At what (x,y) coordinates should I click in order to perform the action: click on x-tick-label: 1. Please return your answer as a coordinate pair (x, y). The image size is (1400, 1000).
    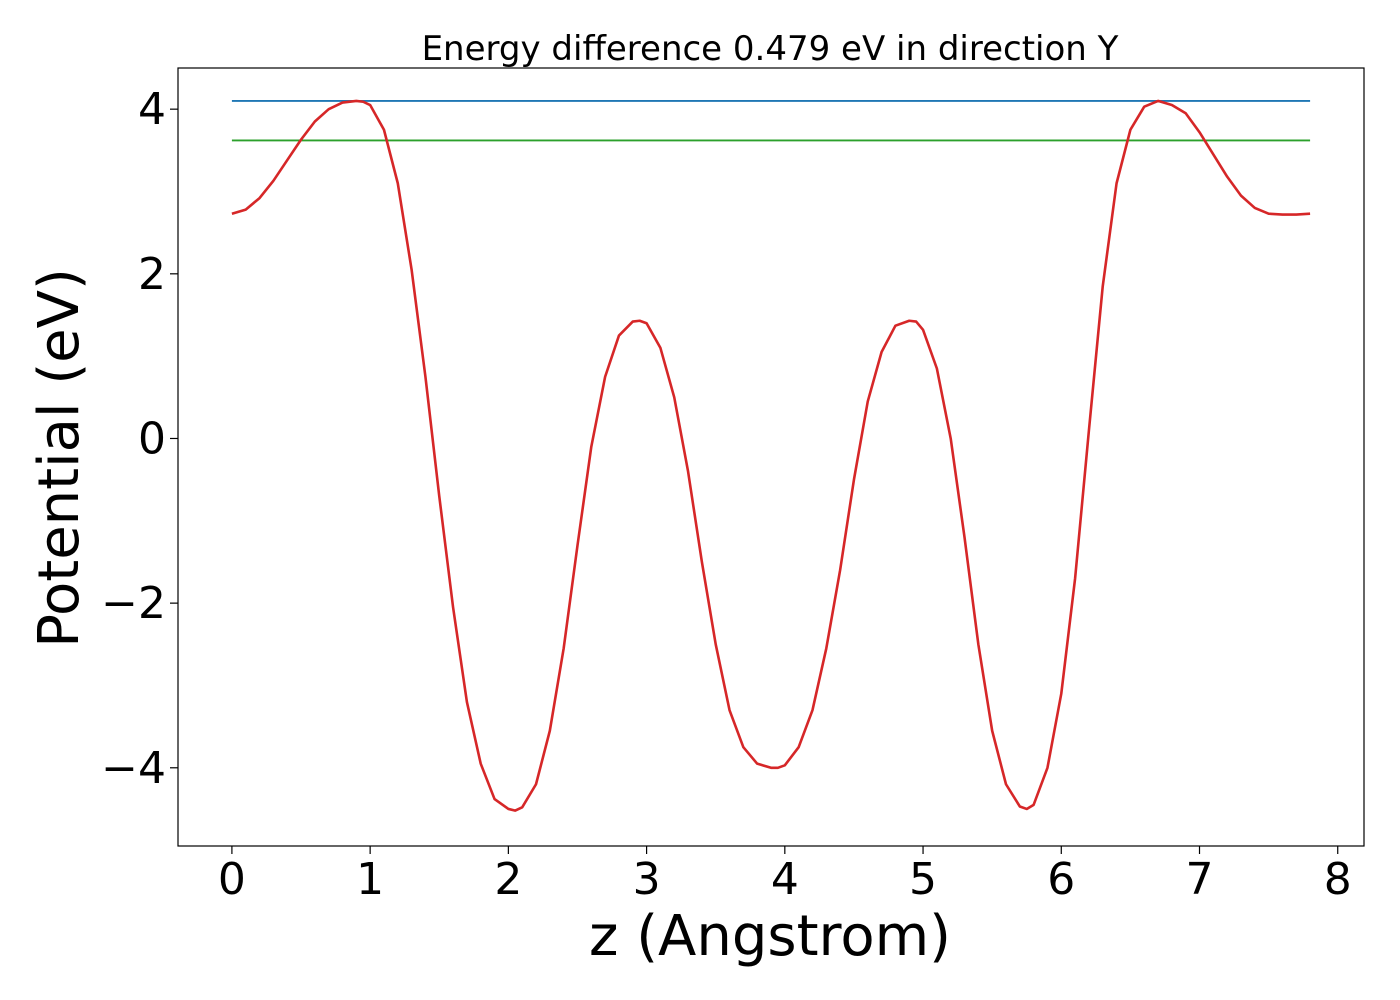
    Looking at the image, I should click on (370, 879).